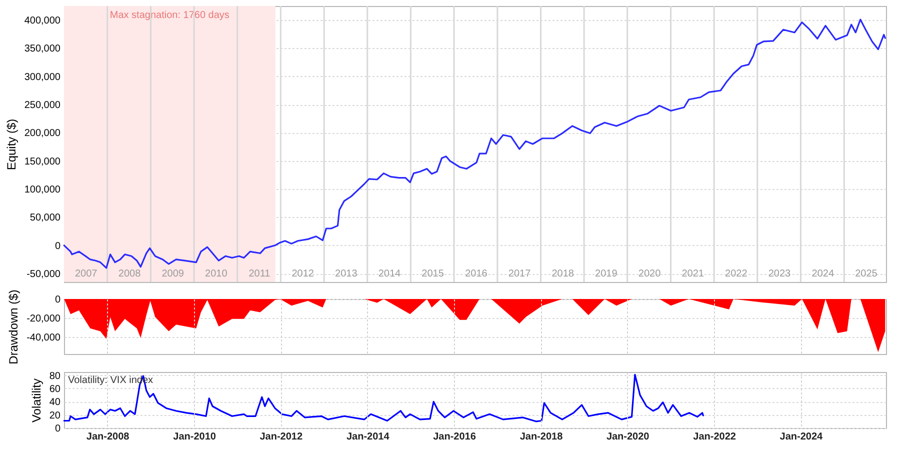 The width and height of the screenshot is (900, 450). What do you see at coordinates (476, 274) in the screenshot?
I see `x-tick-label: 2016` at bounding box center [476, 274].